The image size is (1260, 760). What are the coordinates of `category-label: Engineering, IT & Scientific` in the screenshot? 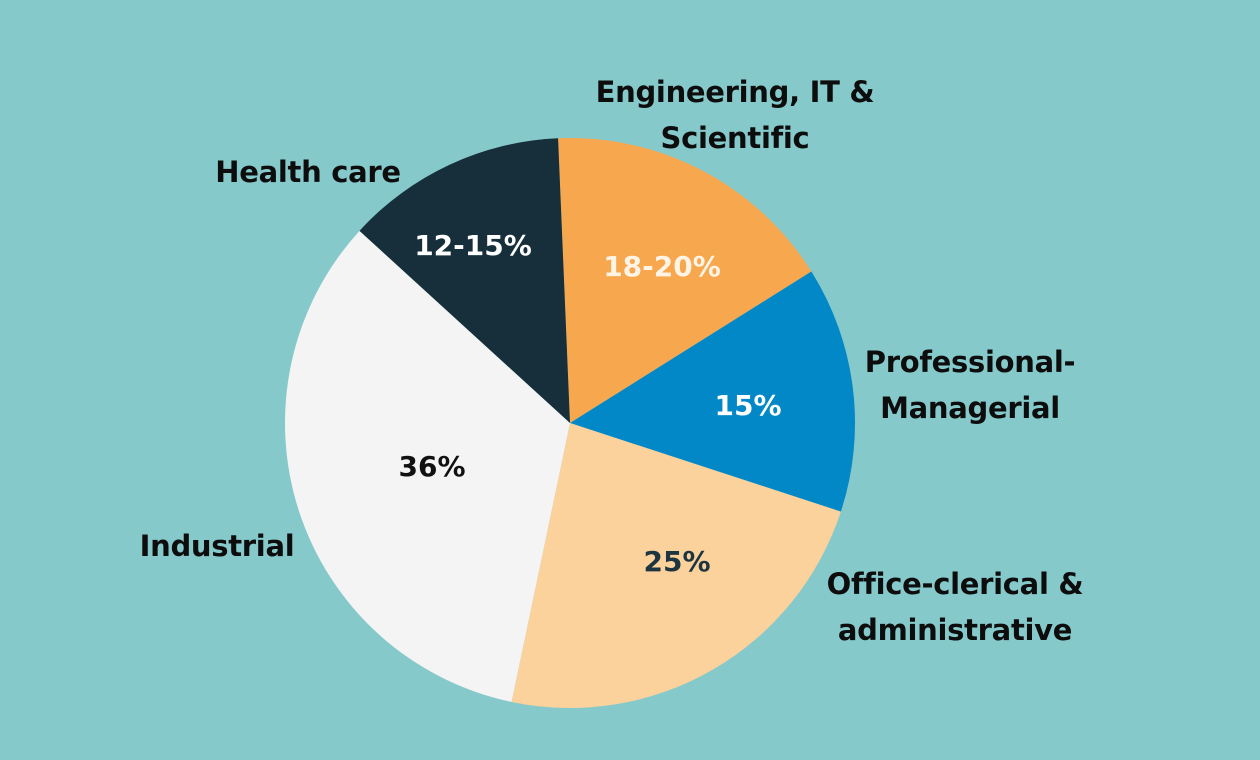 It's located at (735, 115).